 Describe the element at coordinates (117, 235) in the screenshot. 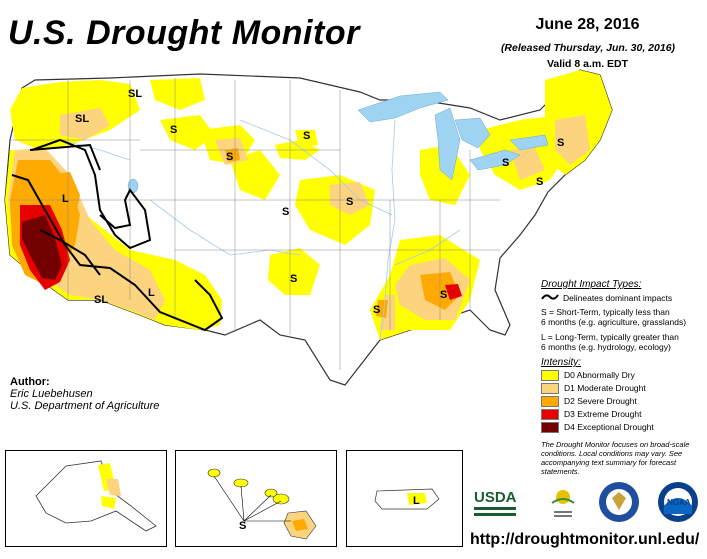

I see `impact-boundaries` at that location.